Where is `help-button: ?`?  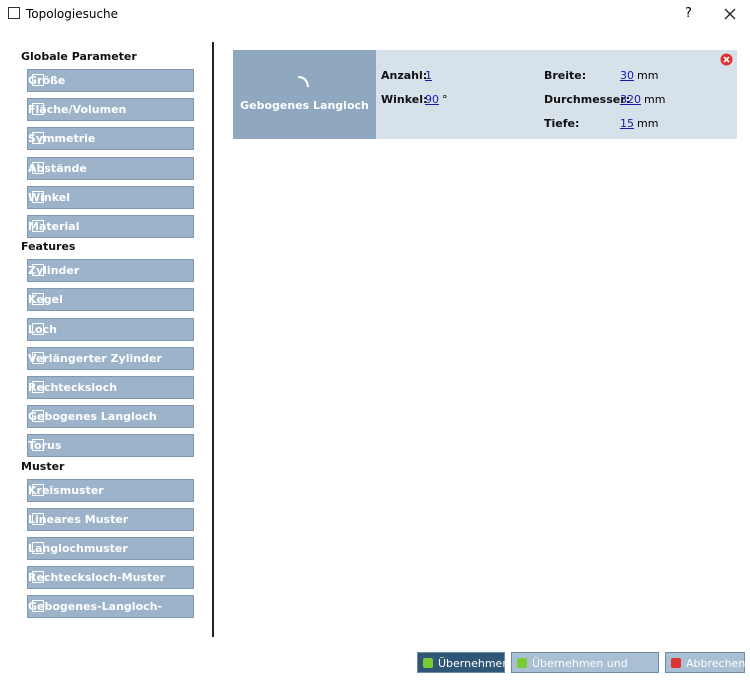
help-button: ? is located at coordinates (688, 13).